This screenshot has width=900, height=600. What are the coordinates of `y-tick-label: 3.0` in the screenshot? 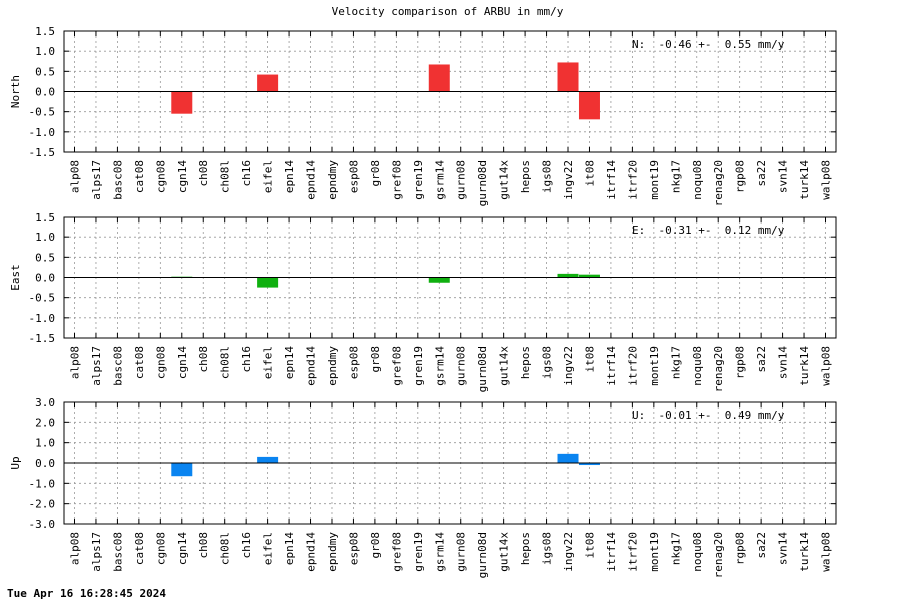 It's located at (45, 402).